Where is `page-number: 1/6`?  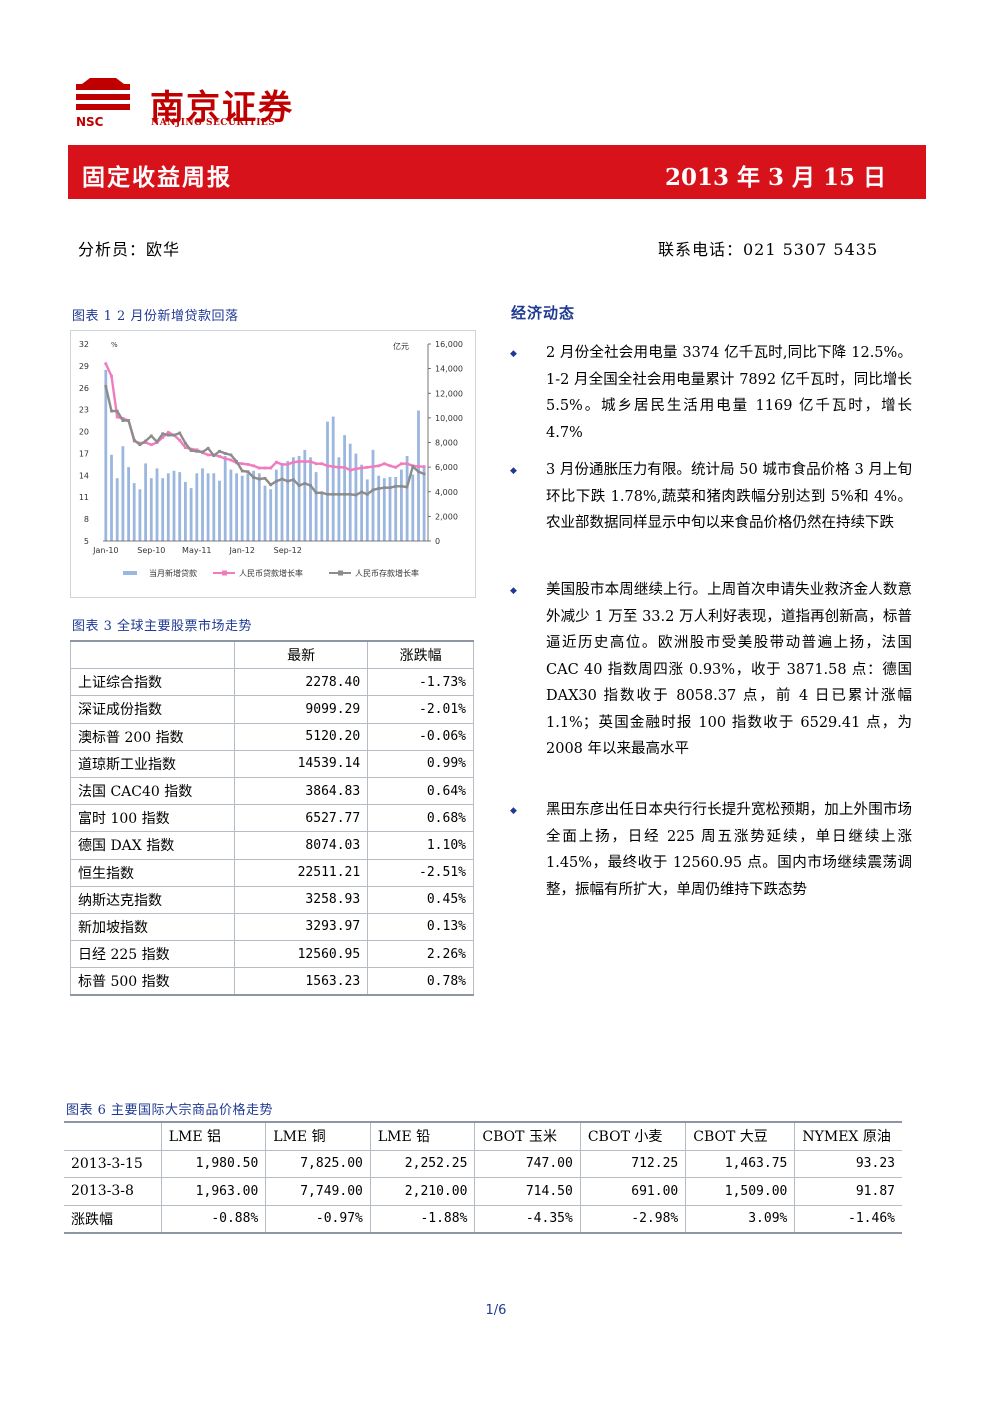 page-number: 1/6 is located at coordinates (496, 1310).